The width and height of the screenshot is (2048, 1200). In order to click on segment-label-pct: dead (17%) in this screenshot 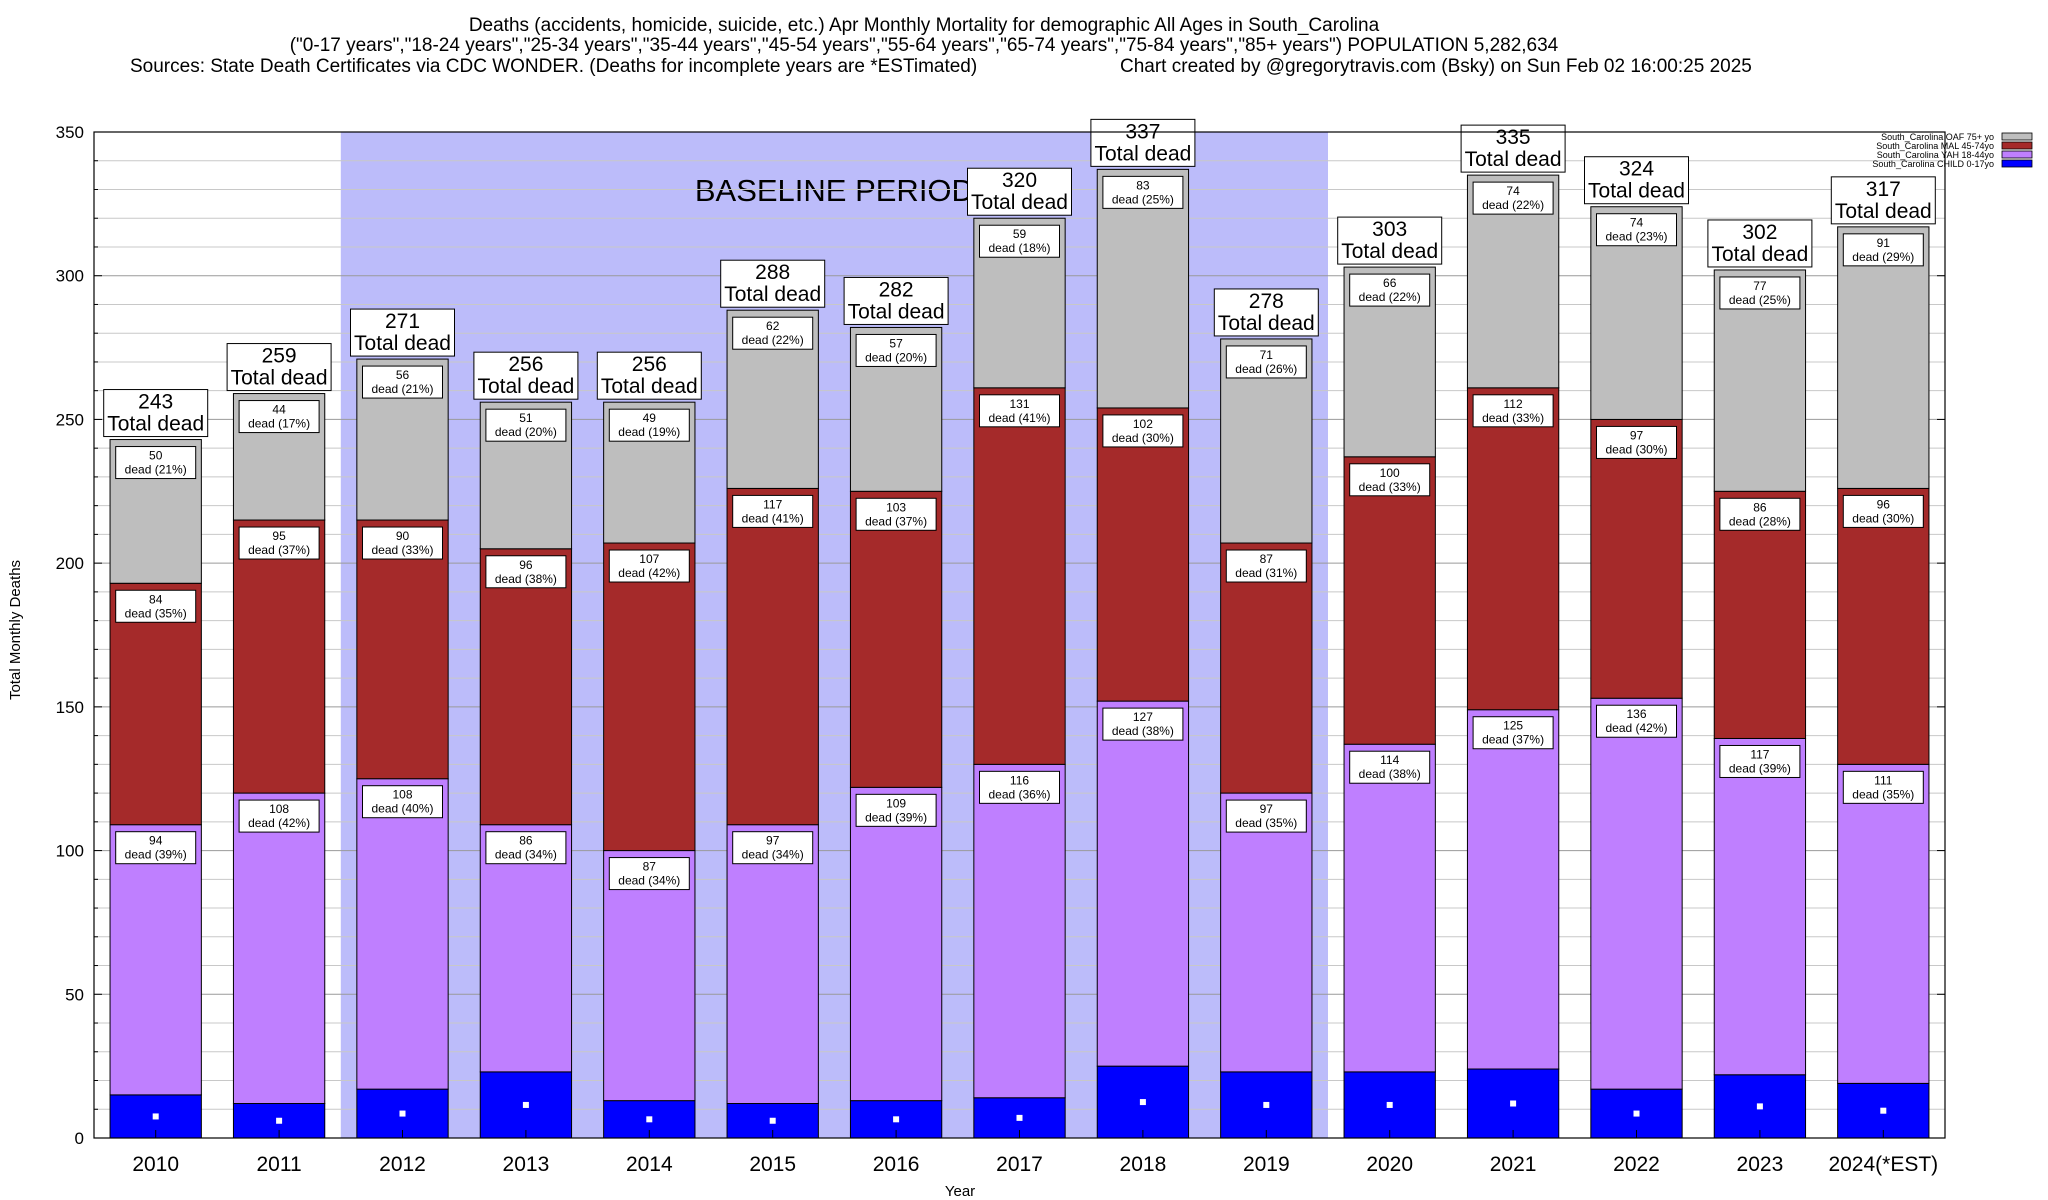, I will do `click(279, 424)`.